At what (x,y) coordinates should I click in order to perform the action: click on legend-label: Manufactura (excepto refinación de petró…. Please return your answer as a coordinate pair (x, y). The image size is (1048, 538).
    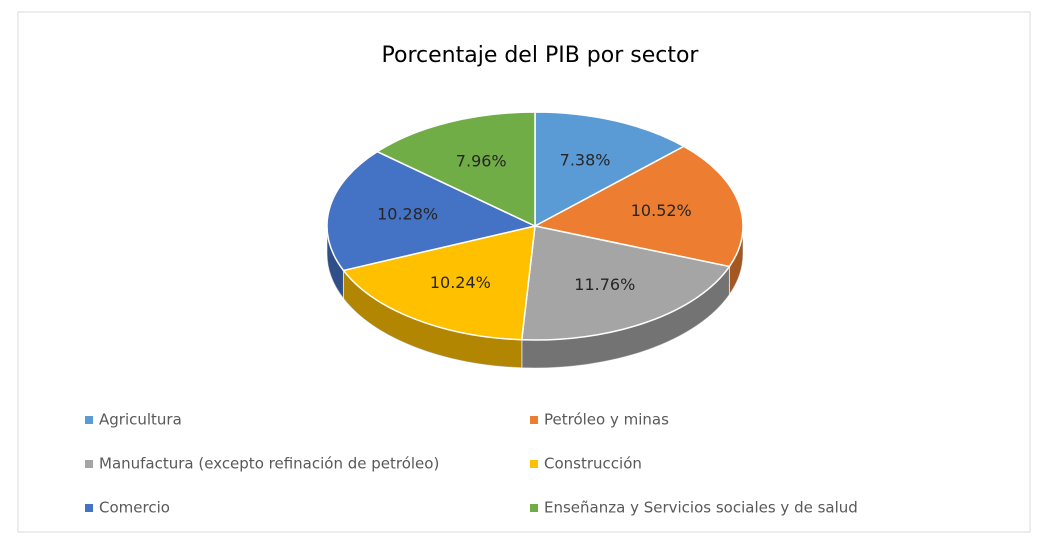
    Looking at the image, I should click on (269, 464).